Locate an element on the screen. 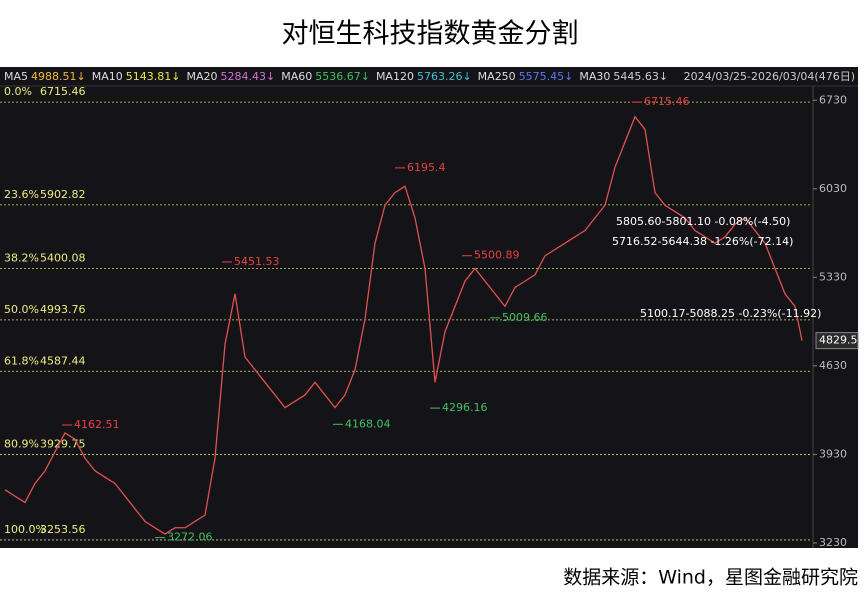 Image resolution: width=865 pixels, height=601 pixels. date-range: 2024/03/25-2026/03/04(476日) is located at coordinates (769, 76).